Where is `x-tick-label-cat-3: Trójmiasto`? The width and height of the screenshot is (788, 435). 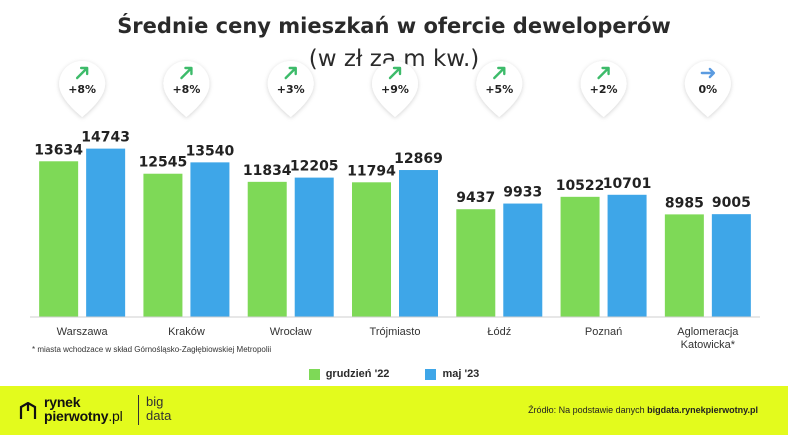 x-tick-label-cat-3: Trójmiasto is located at coordinates (395, 332).